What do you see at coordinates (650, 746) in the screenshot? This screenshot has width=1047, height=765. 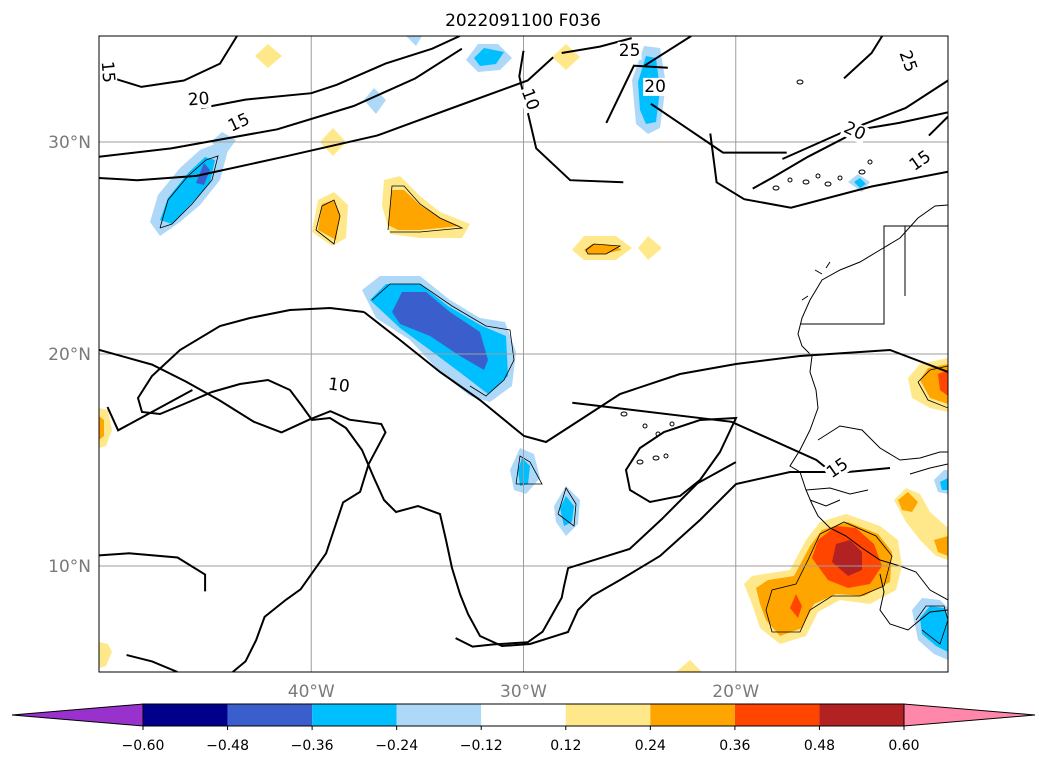 I see `colorbar-tick-label-6: 0.24` at bounding box center [650, 746].